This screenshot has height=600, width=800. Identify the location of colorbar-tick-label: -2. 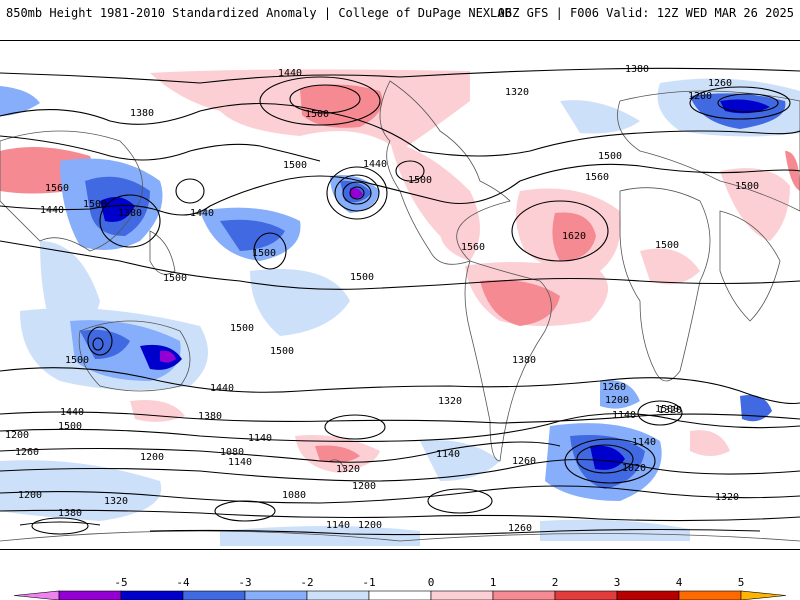
(307, 582).